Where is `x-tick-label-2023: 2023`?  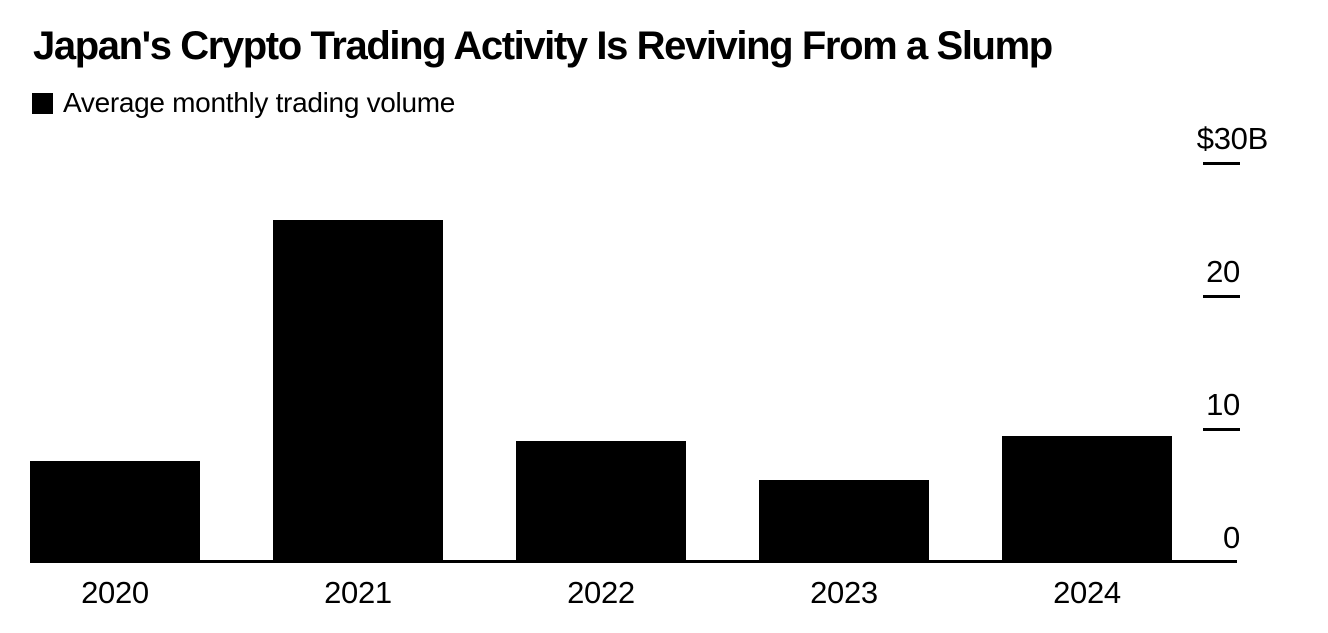 x-tick-label-2023: 2023 is located at coordinates (844, 592).